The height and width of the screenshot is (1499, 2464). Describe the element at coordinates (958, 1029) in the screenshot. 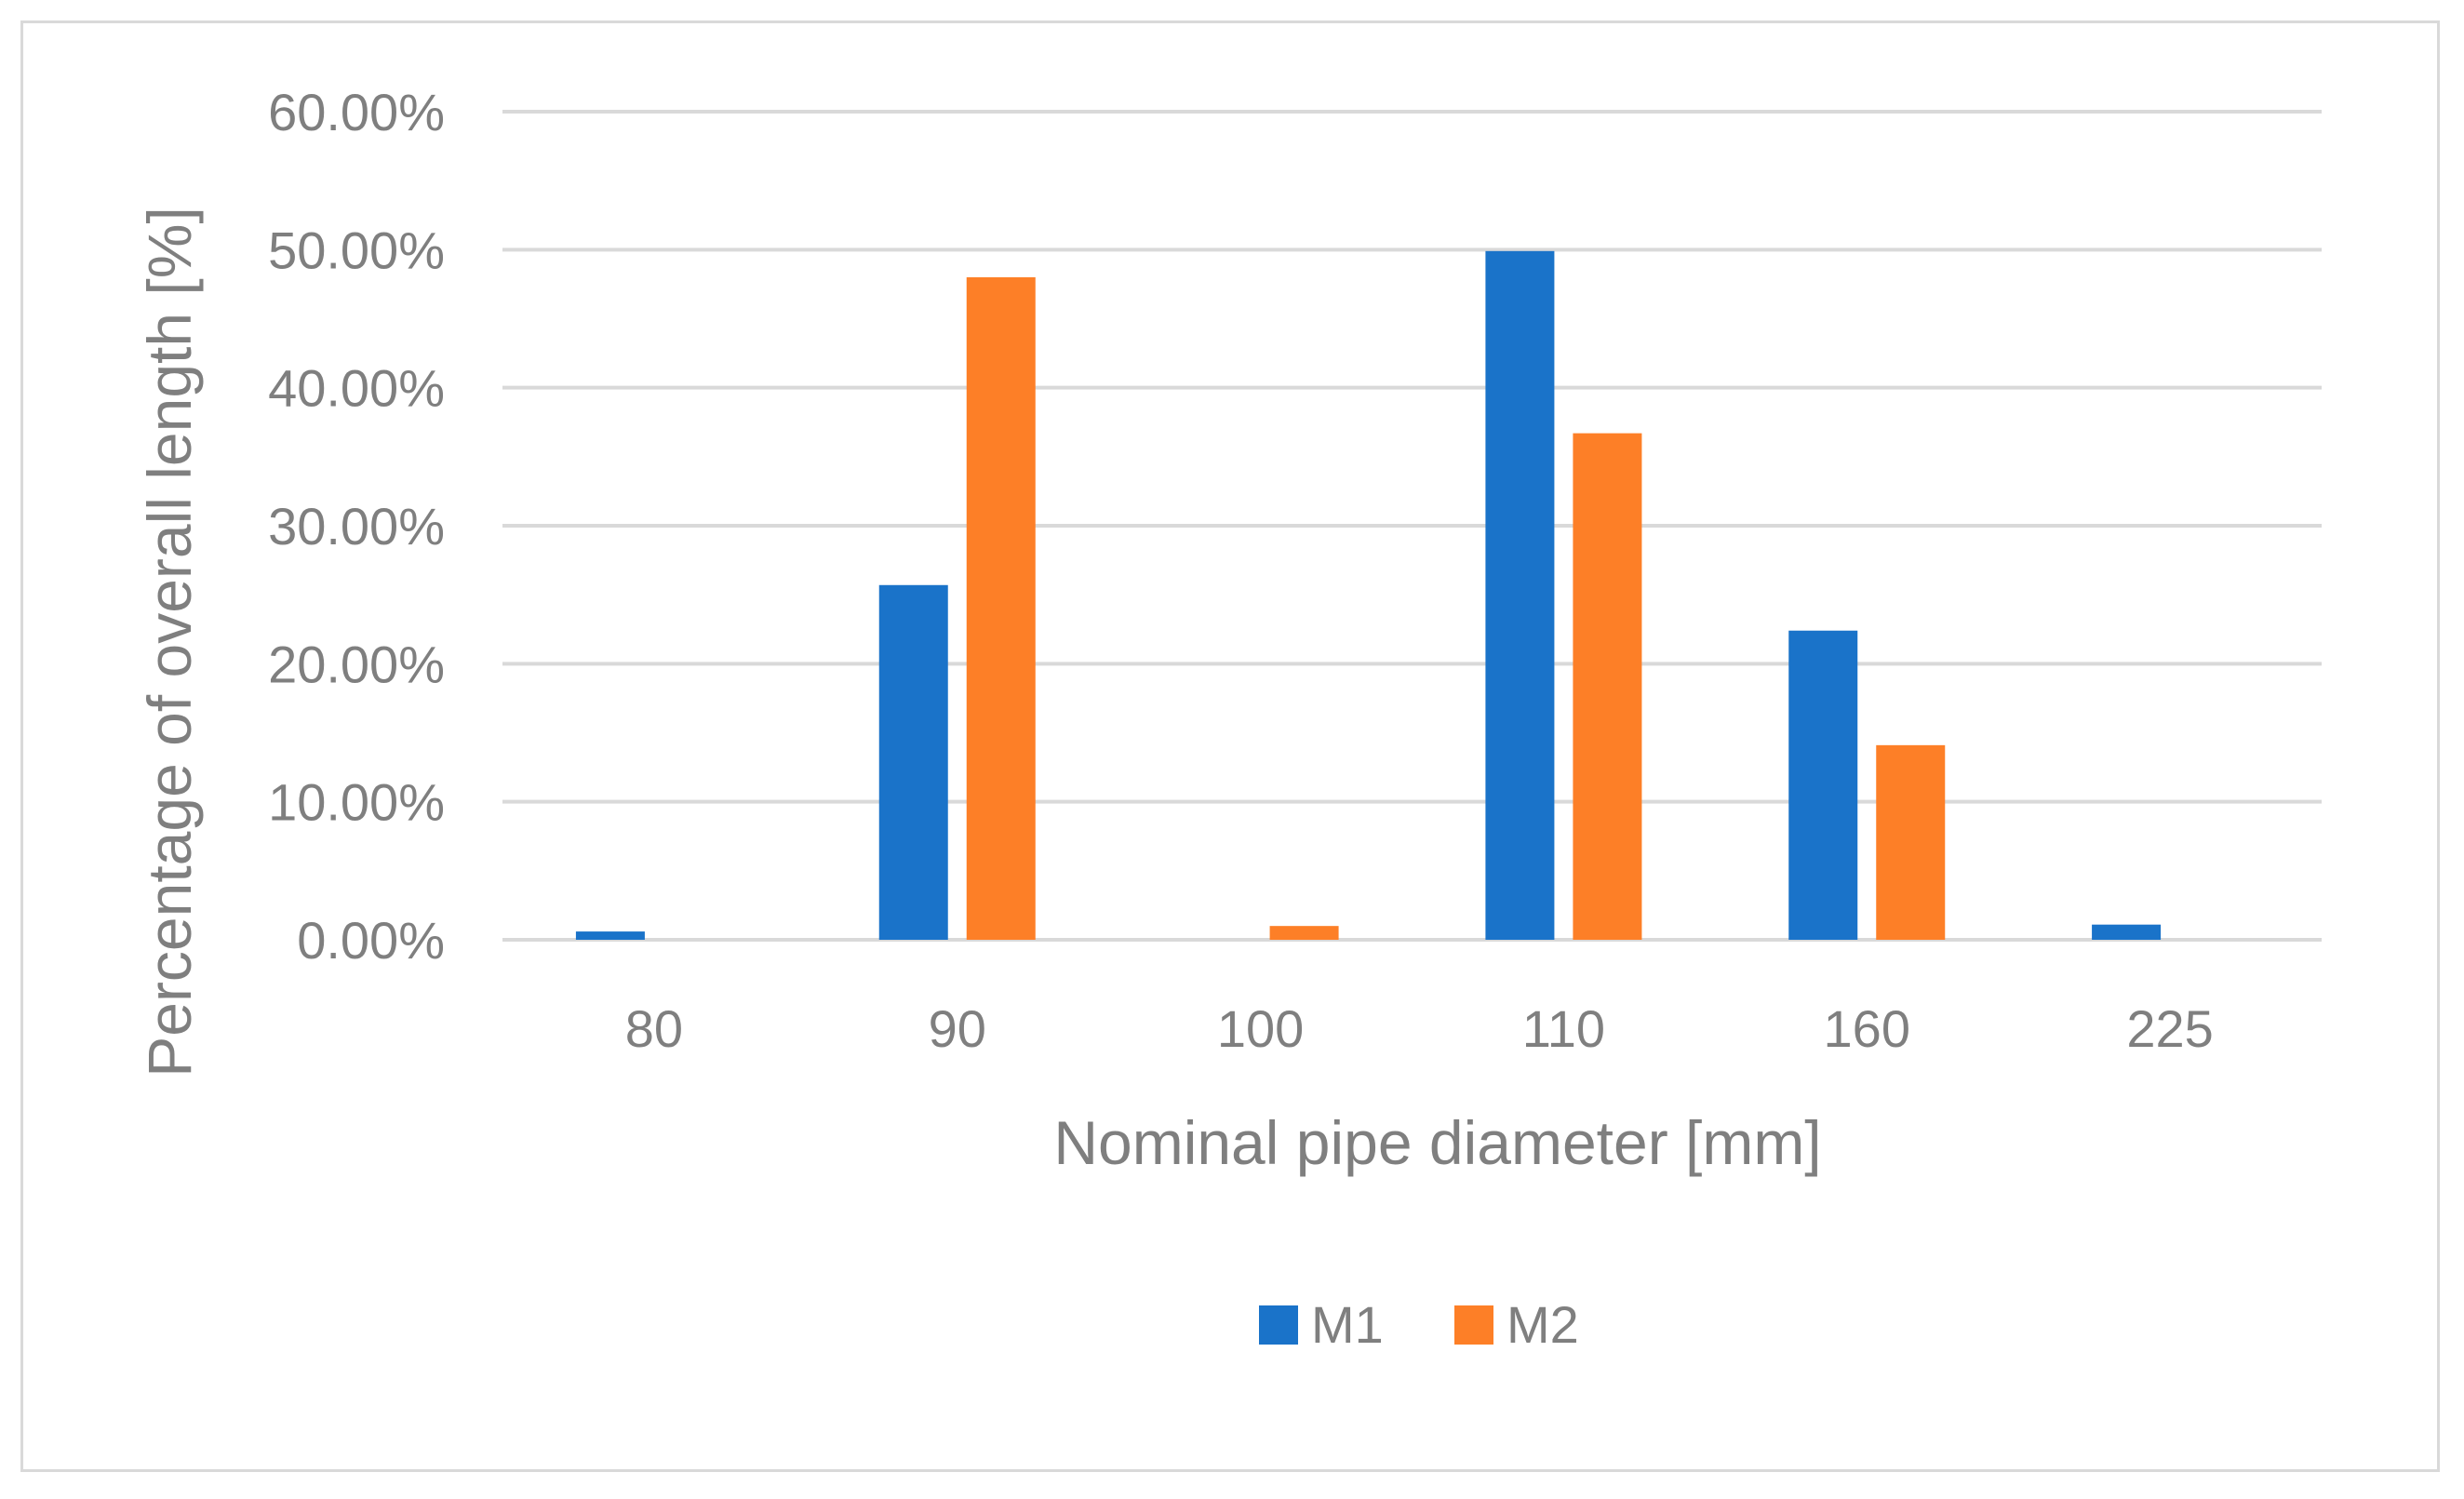

I see `x-tick-label: 90` at that location.